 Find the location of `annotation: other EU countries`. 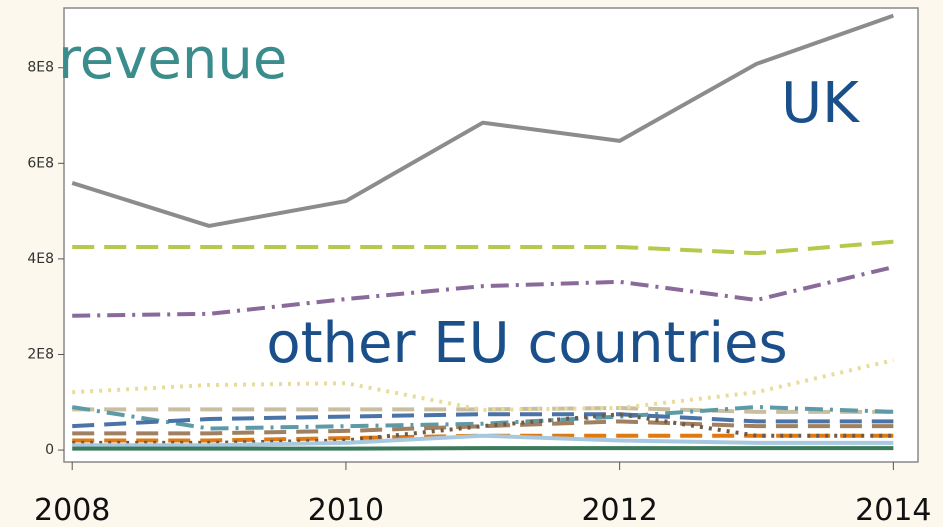

annotation: other EU countries is located at coordinates (526, 343).